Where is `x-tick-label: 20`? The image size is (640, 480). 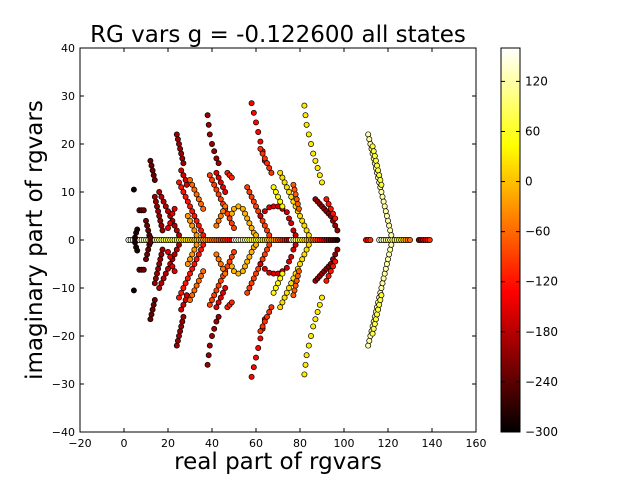
x-tick-label: 20 is located at coordinates (168, 443).